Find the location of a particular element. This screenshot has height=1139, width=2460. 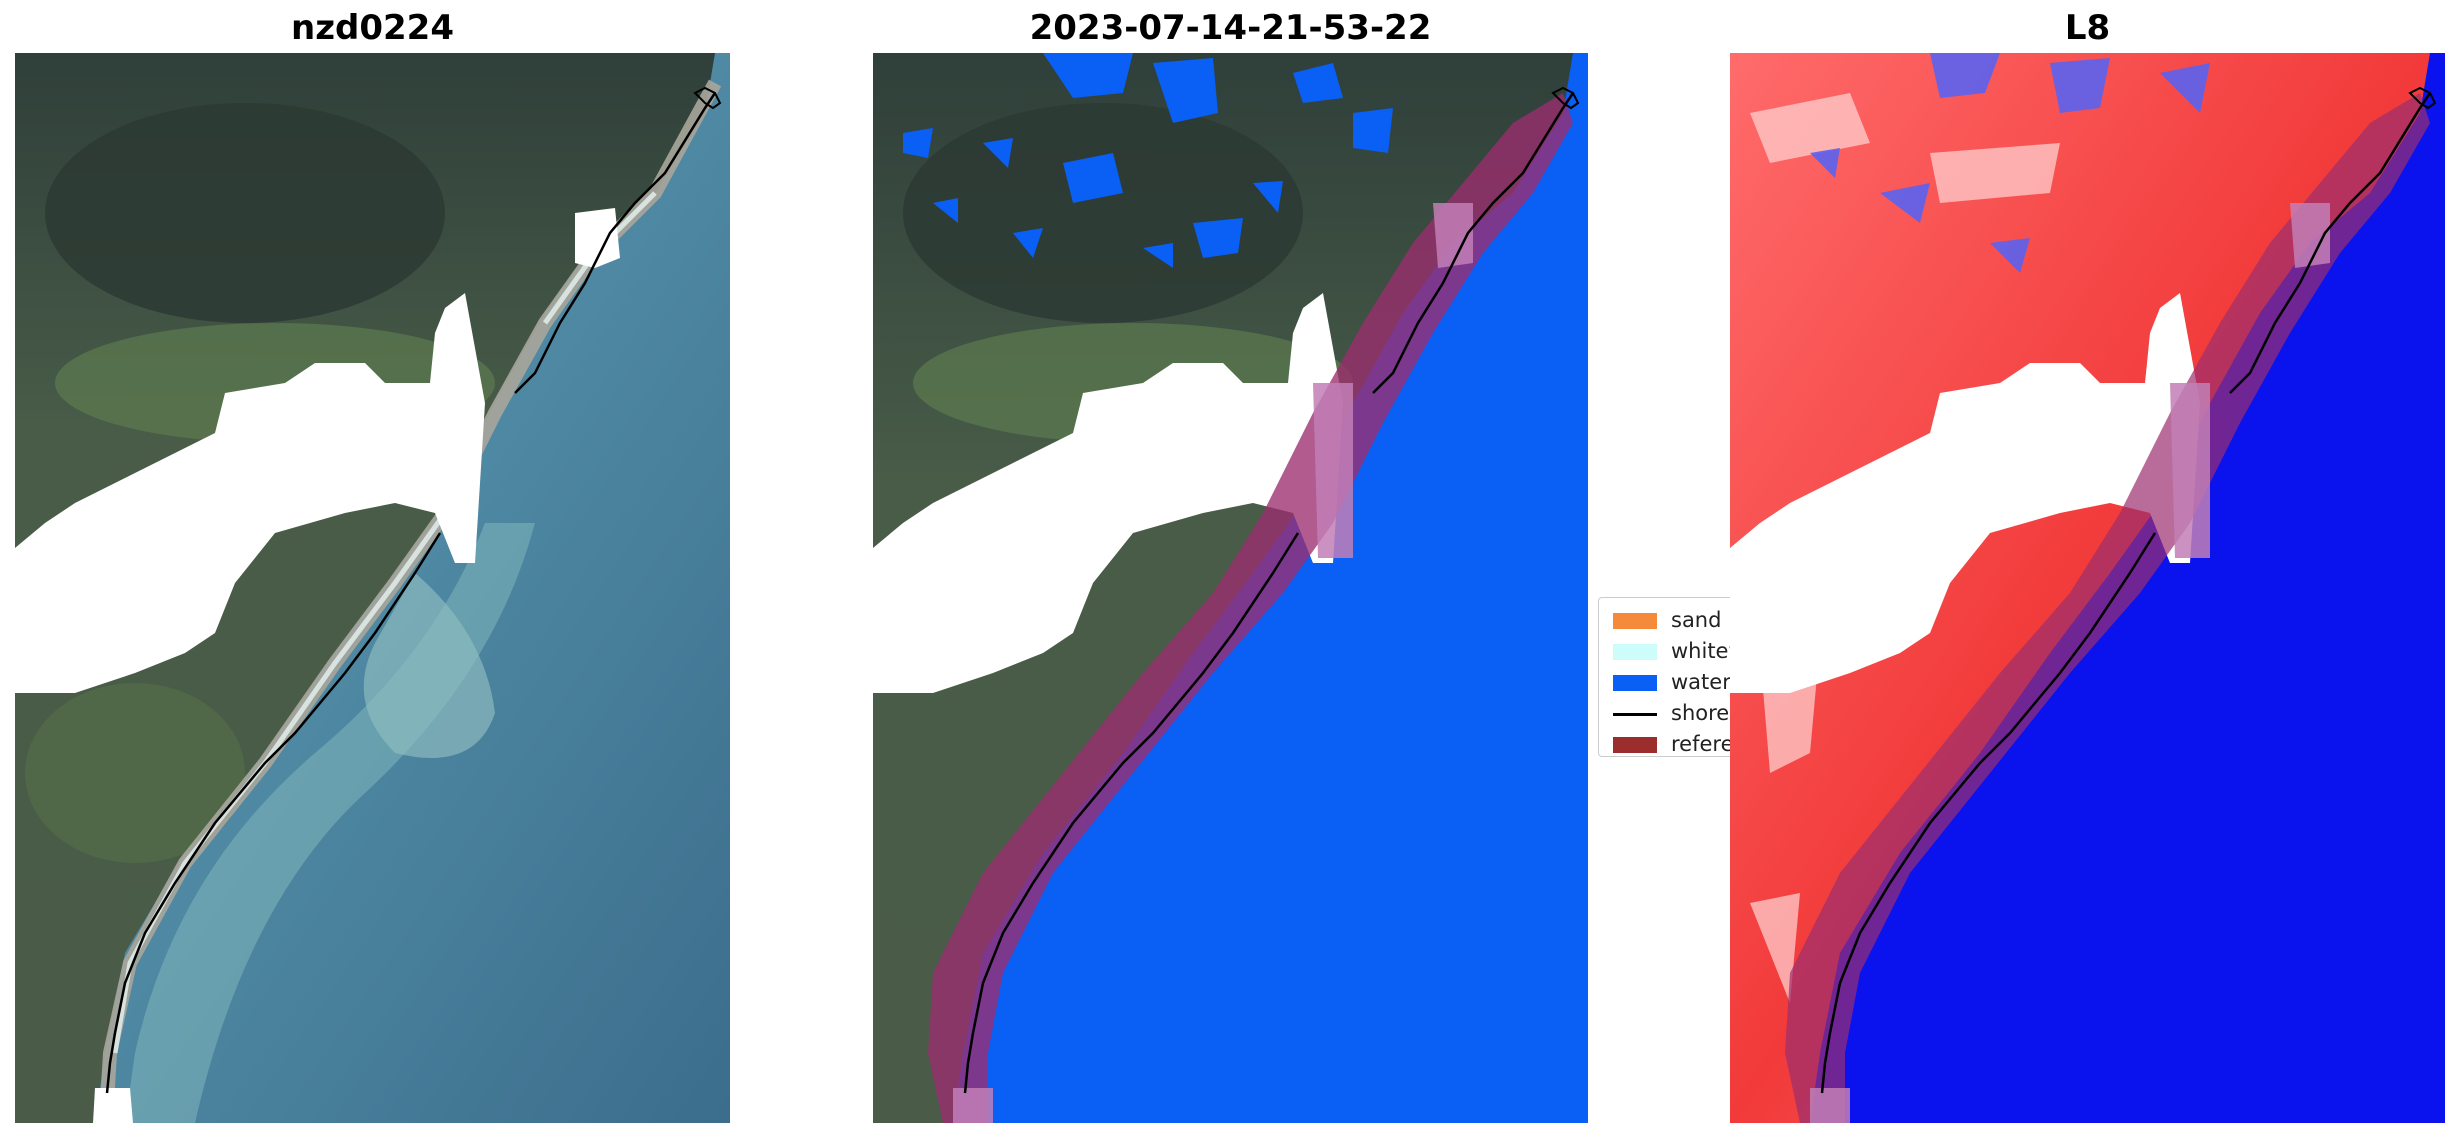

legend-item-water: water is located at coordinates (1724, 683).